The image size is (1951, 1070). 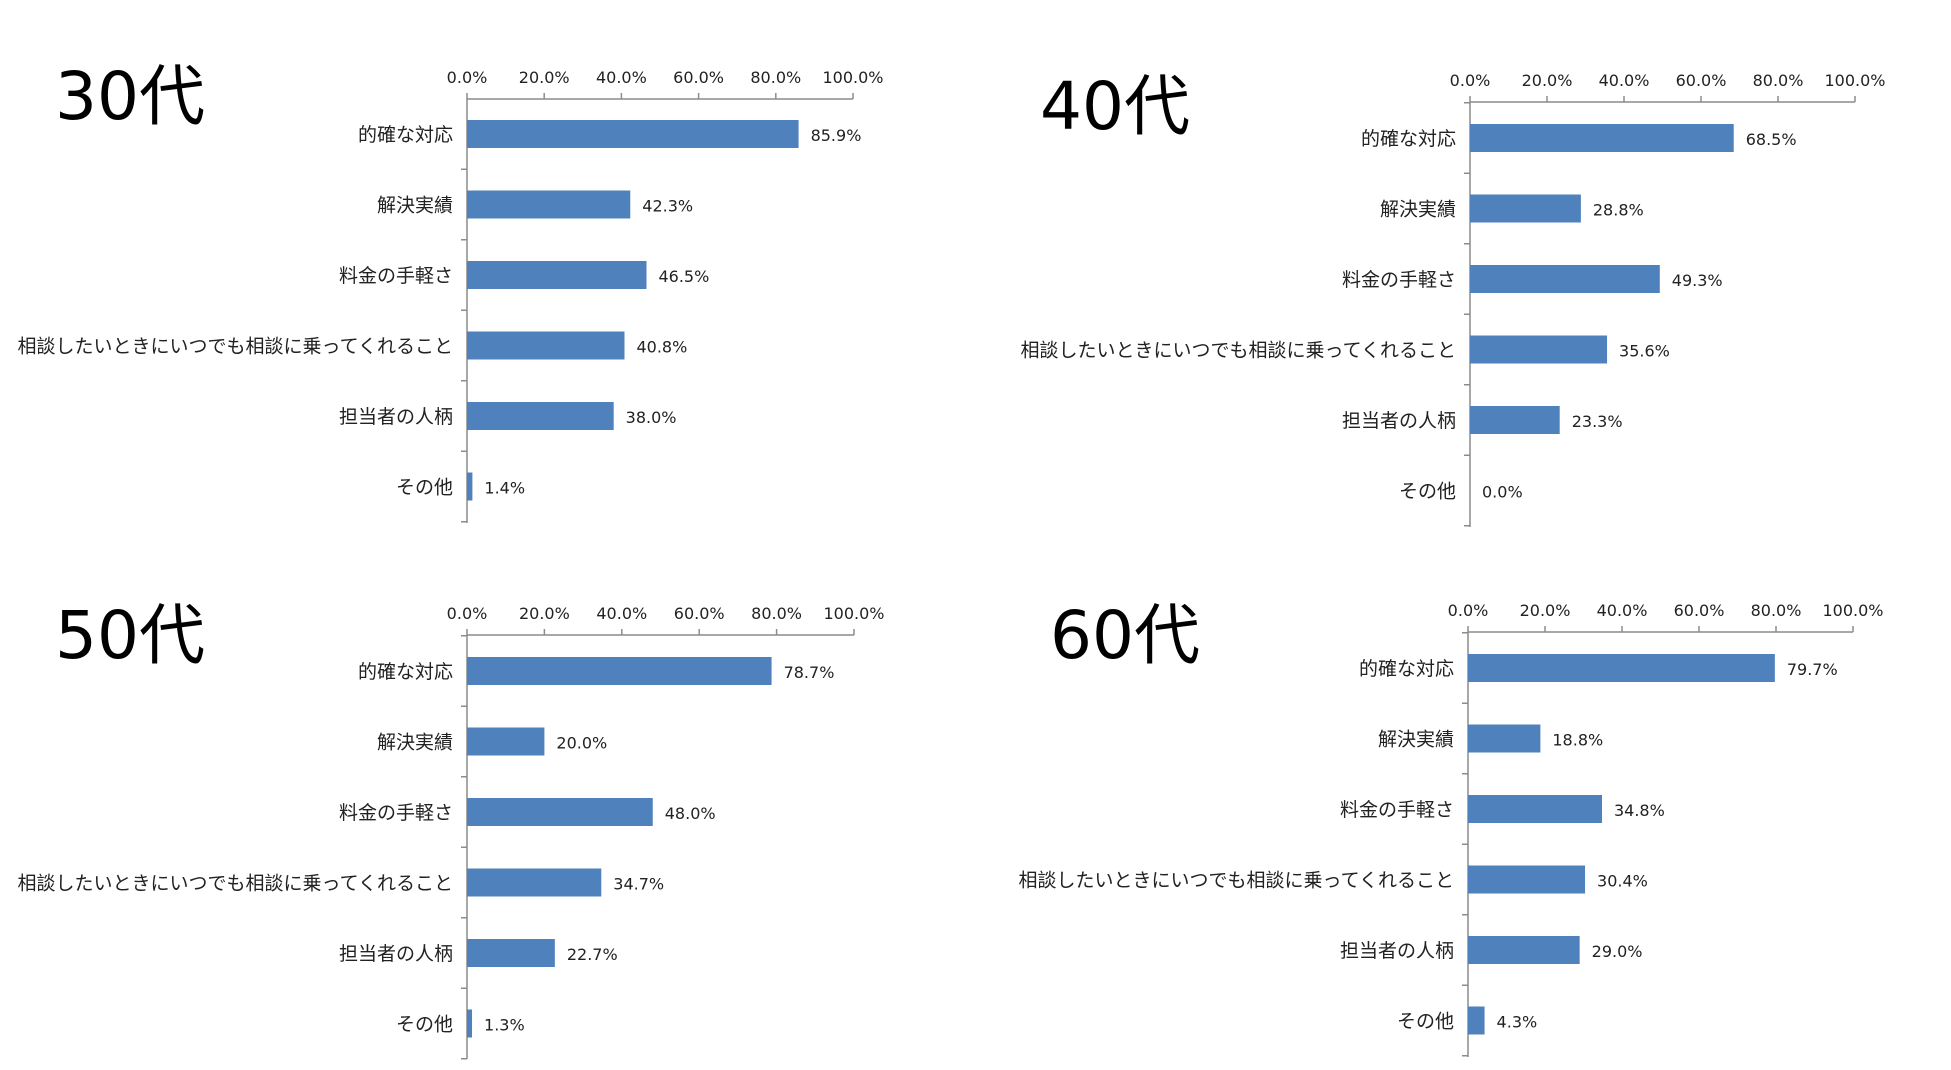 What do you see at coordinates (836, 135) in the screenshot?
I see `data-label: 85.9%` at bounding box center [836, 135].